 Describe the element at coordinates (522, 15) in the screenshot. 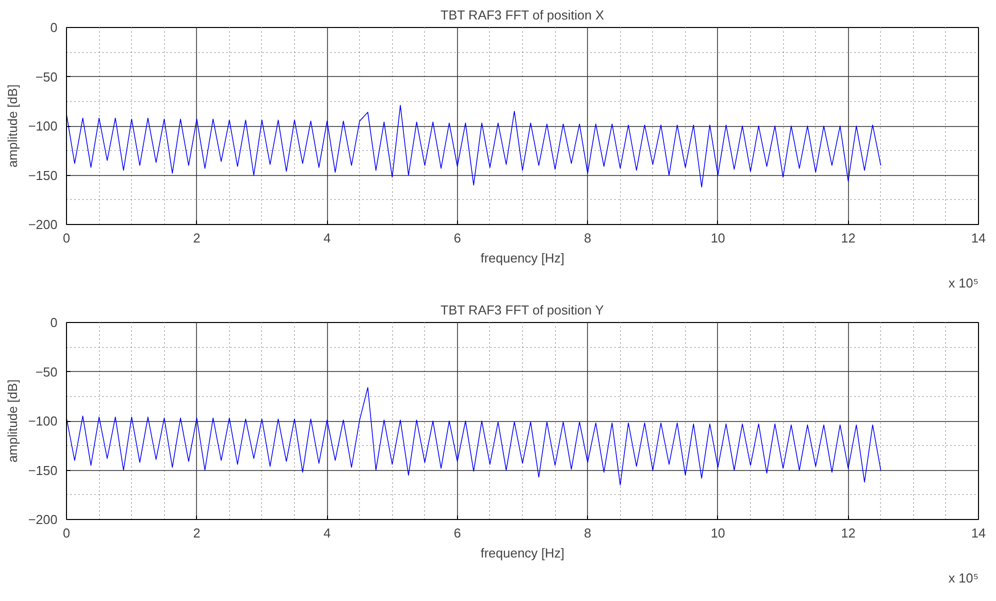

I see `chart-title: TBT RAF3 FFT of position X` at that location.